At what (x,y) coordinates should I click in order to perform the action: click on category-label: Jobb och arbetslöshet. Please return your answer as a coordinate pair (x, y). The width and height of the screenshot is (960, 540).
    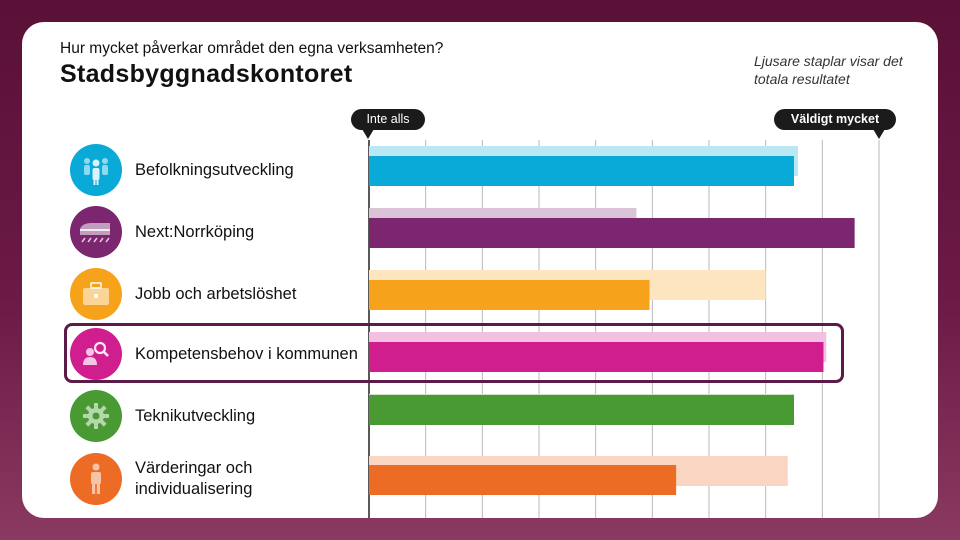
    Looking at the image, I should click on (216, 293).